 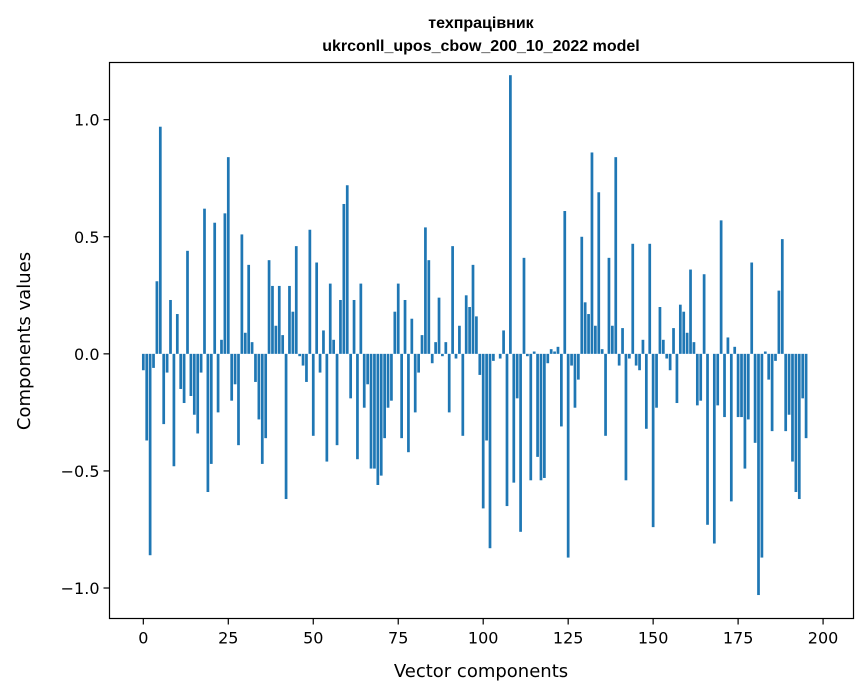 What do you see at coordinates (228, 638) in the screenshot?
I see `x-tick-label: 25` at bounding box center [228, 638].